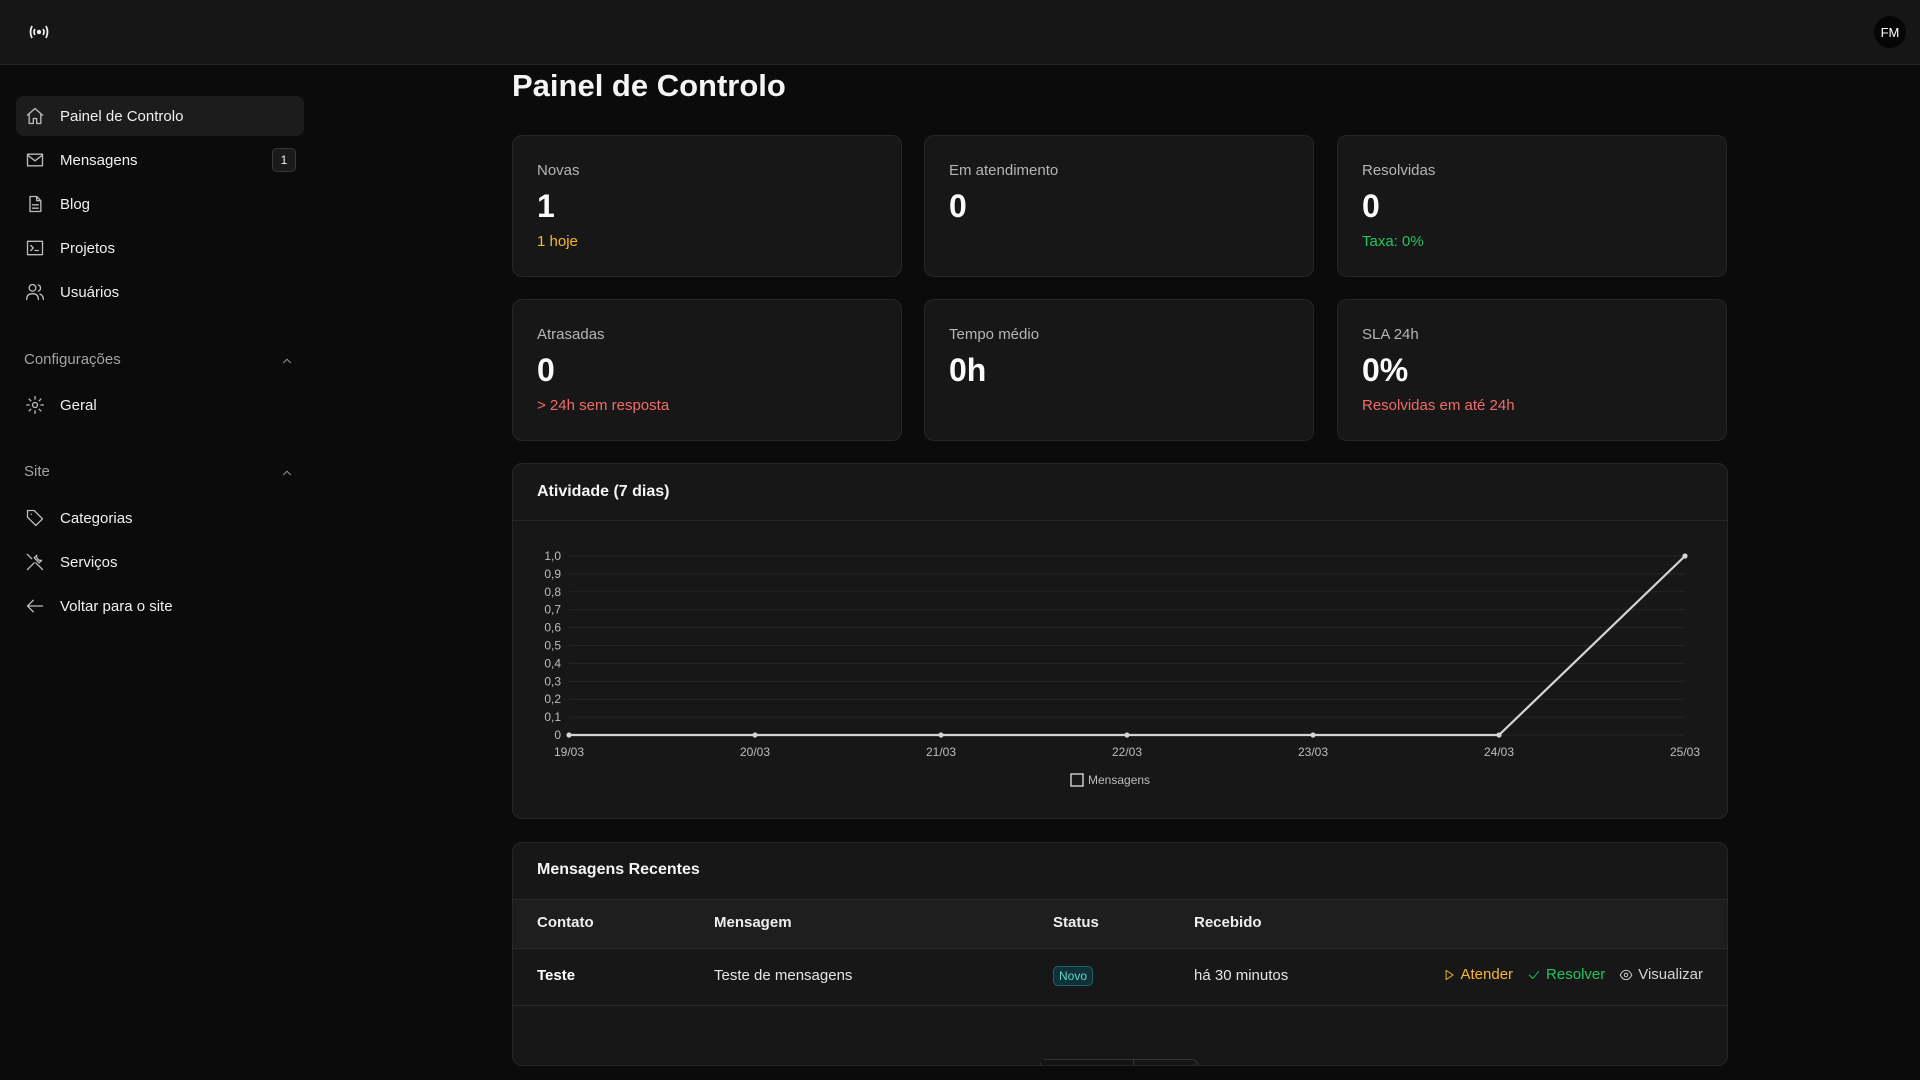  What do you see at coordinates (552, 681) in the screenshot?
I see `y-tick-label: 0,3` at bounding box center [552, 681].